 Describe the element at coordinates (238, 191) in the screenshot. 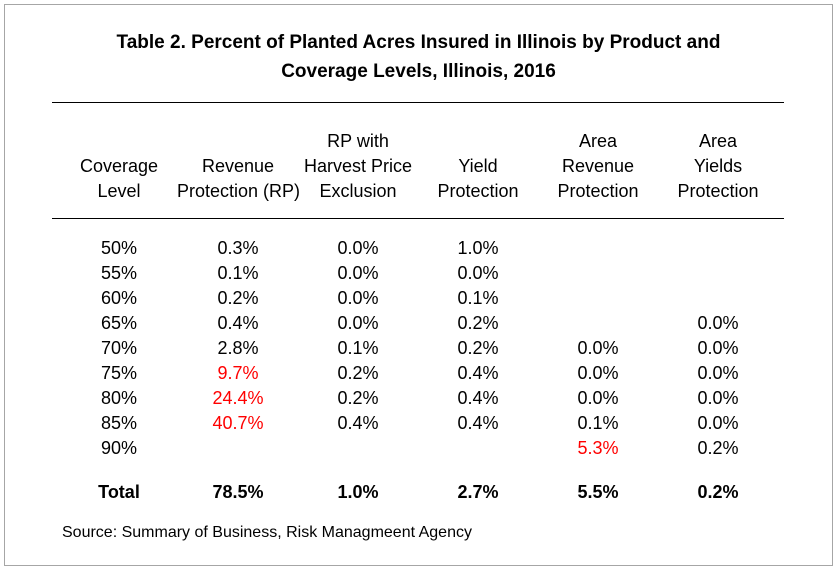

I see `column-header-line: Protection (RP)` at that location.